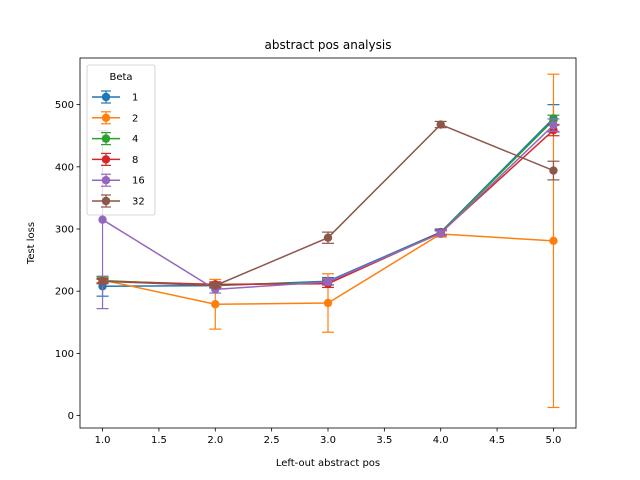  I want to click on legend-label: 16, so click(138, 181).